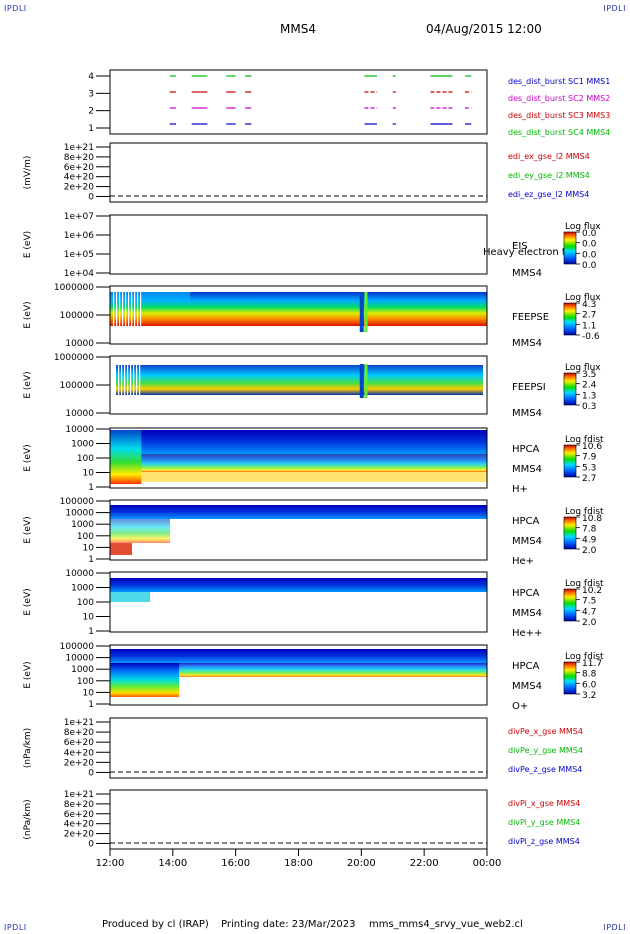  Describe the element at coordinates (589, 479) in the screenshot. I see `colorbar-tick-label: 2.7` at that location.